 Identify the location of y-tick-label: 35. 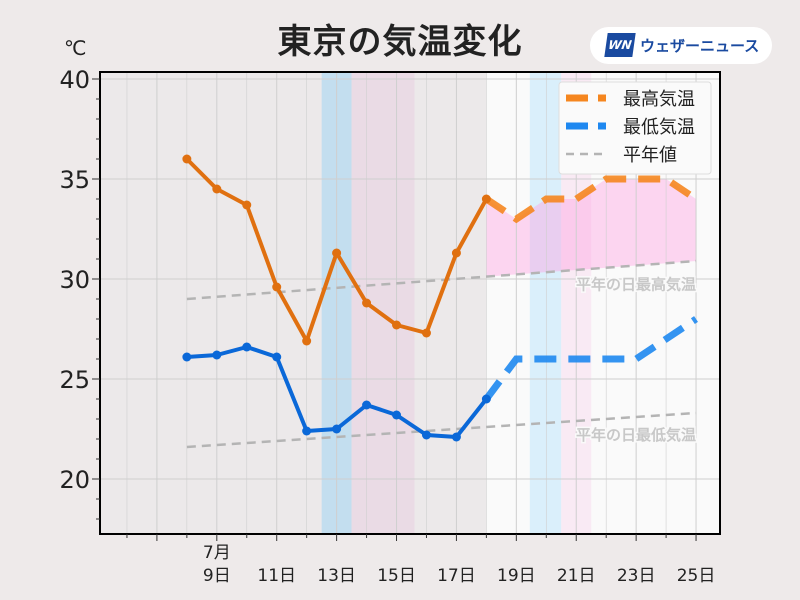
(74, 180).